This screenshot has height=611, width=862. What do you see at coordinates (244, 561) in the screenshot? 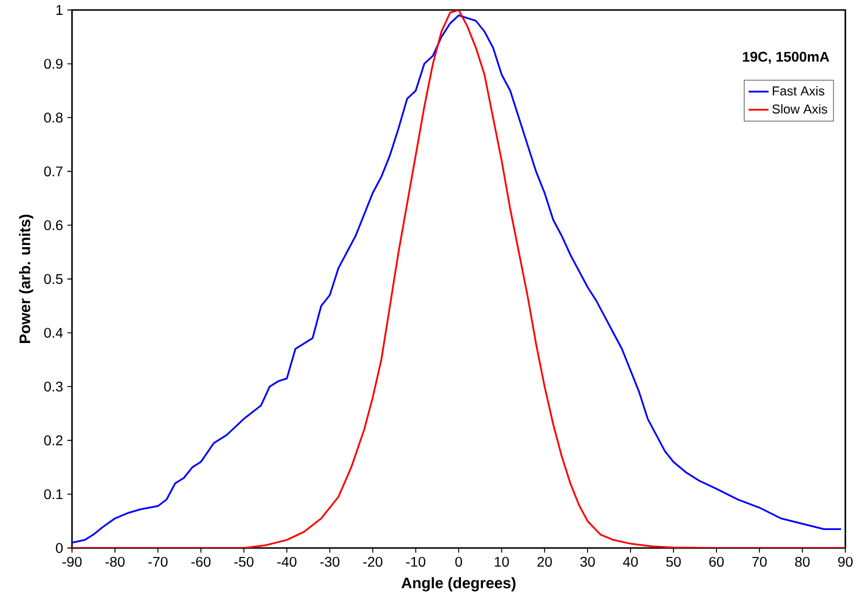
I see `x-tick-label: -50` at bounding box center [244, 561].